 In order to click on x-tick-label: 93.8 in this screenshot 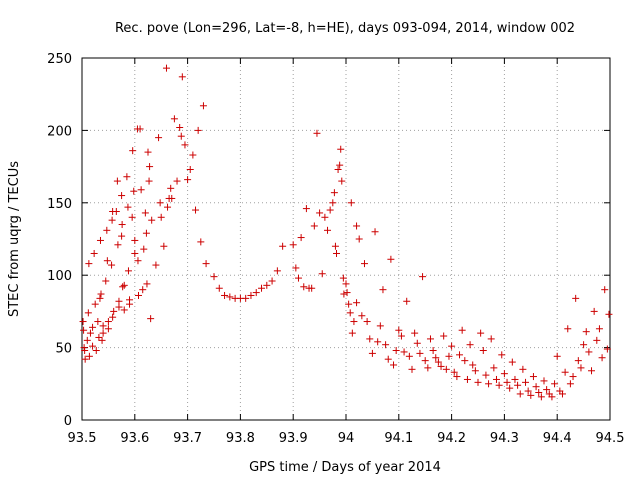, I will do `click(240, 438)`.